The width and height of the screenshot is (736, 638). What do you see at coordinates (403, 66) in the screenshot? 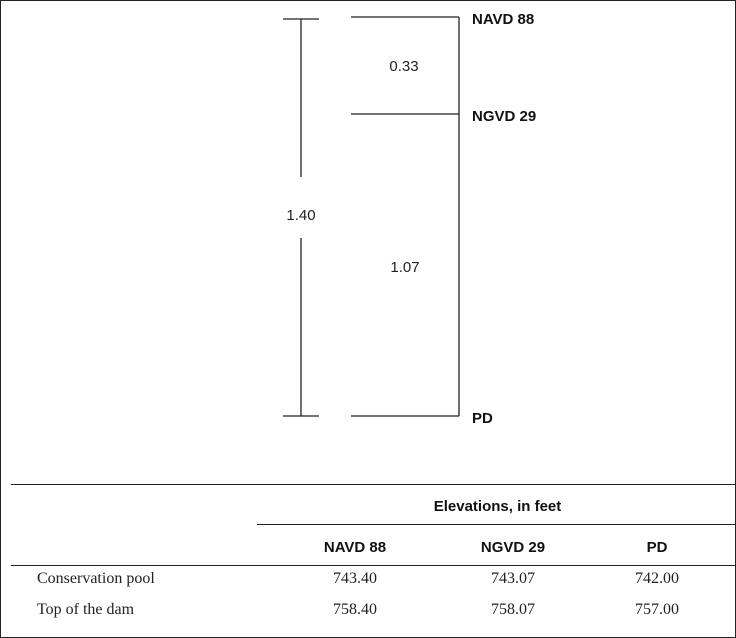
I see `navd-ngvd-difference-label: 0.33` at bounding box center [403, 66].